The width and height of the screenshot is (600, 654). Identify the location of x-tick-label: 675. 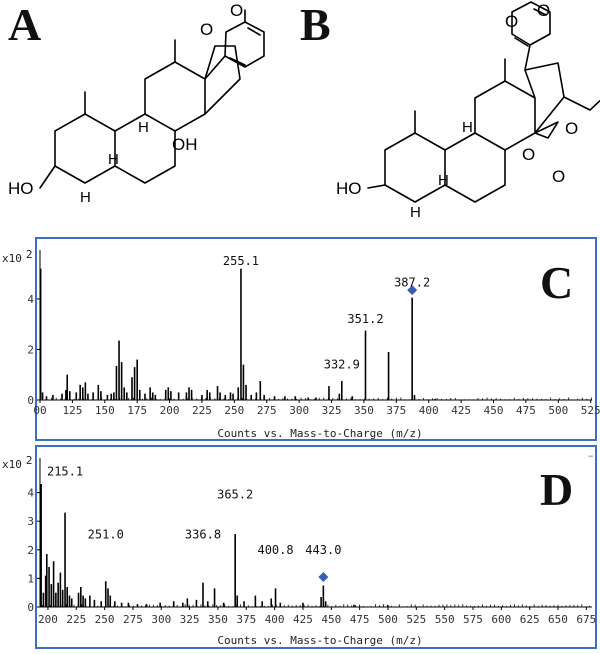
(586, 619).